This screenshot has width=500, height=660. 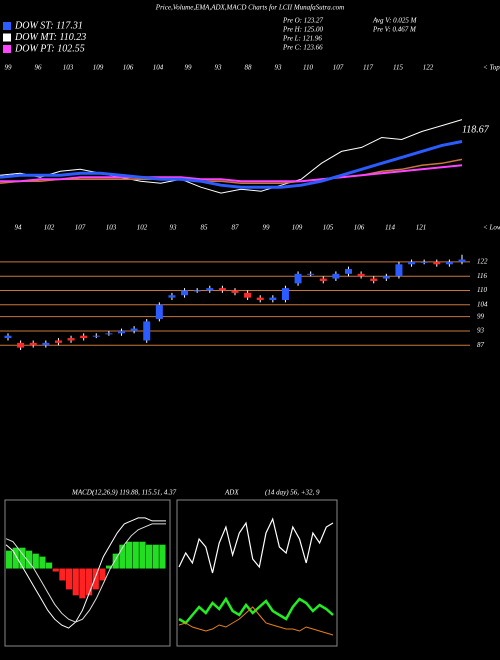 What do you see at coordinates (394, 30) in the screenshot?
I see `info-text: Pre V: 0.467 M` at bounding box center [394, 30].